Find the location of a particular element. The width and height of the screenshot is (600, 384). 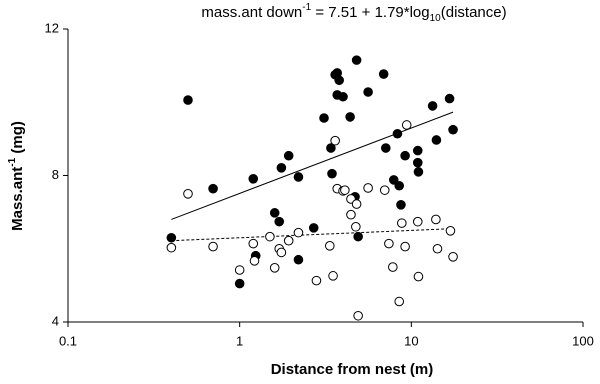

title-subscript: 10 is located at coordinates (436, 18).